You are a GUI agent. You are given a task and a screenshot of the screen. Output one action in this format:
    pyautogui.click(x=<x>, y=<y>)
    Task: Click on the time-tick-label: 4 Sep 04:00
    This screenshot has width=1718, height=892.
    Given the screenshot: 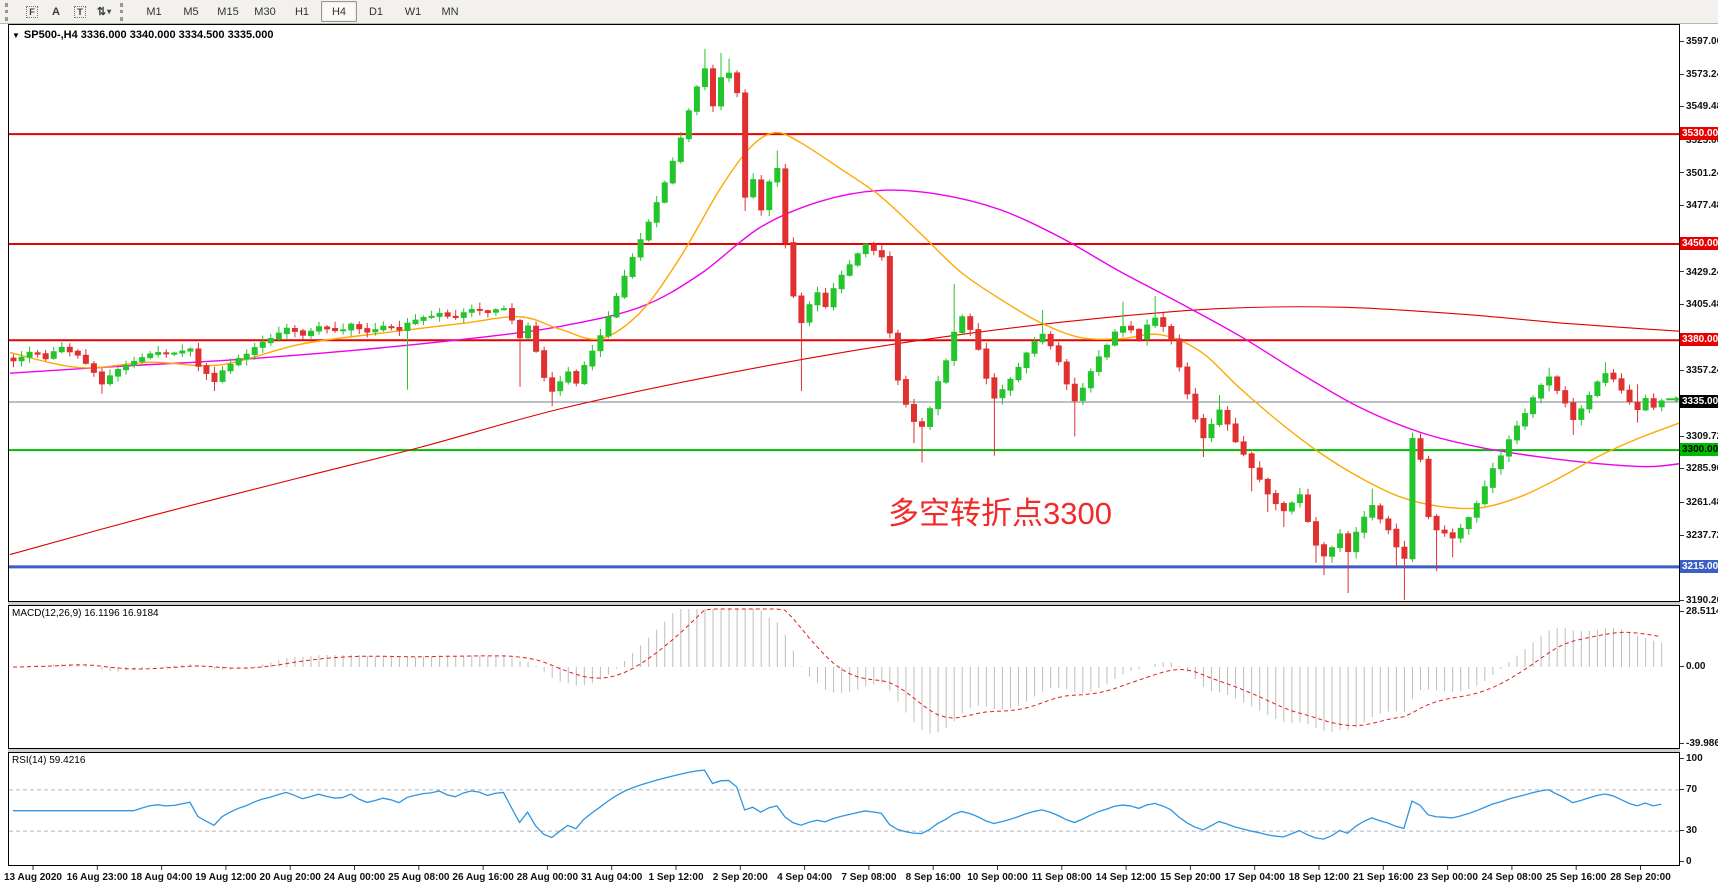 What is the action you would take?
    pyautogui.click(x=805, y=877)
    